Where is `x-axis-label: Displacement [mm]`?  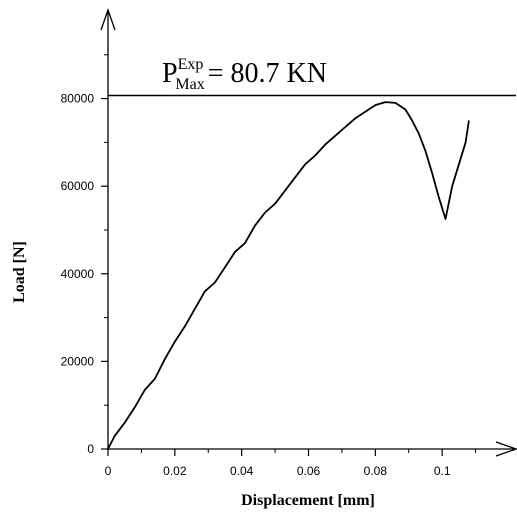
x-axis-label: Displacement [mm] is located at coordinates (308, 500).